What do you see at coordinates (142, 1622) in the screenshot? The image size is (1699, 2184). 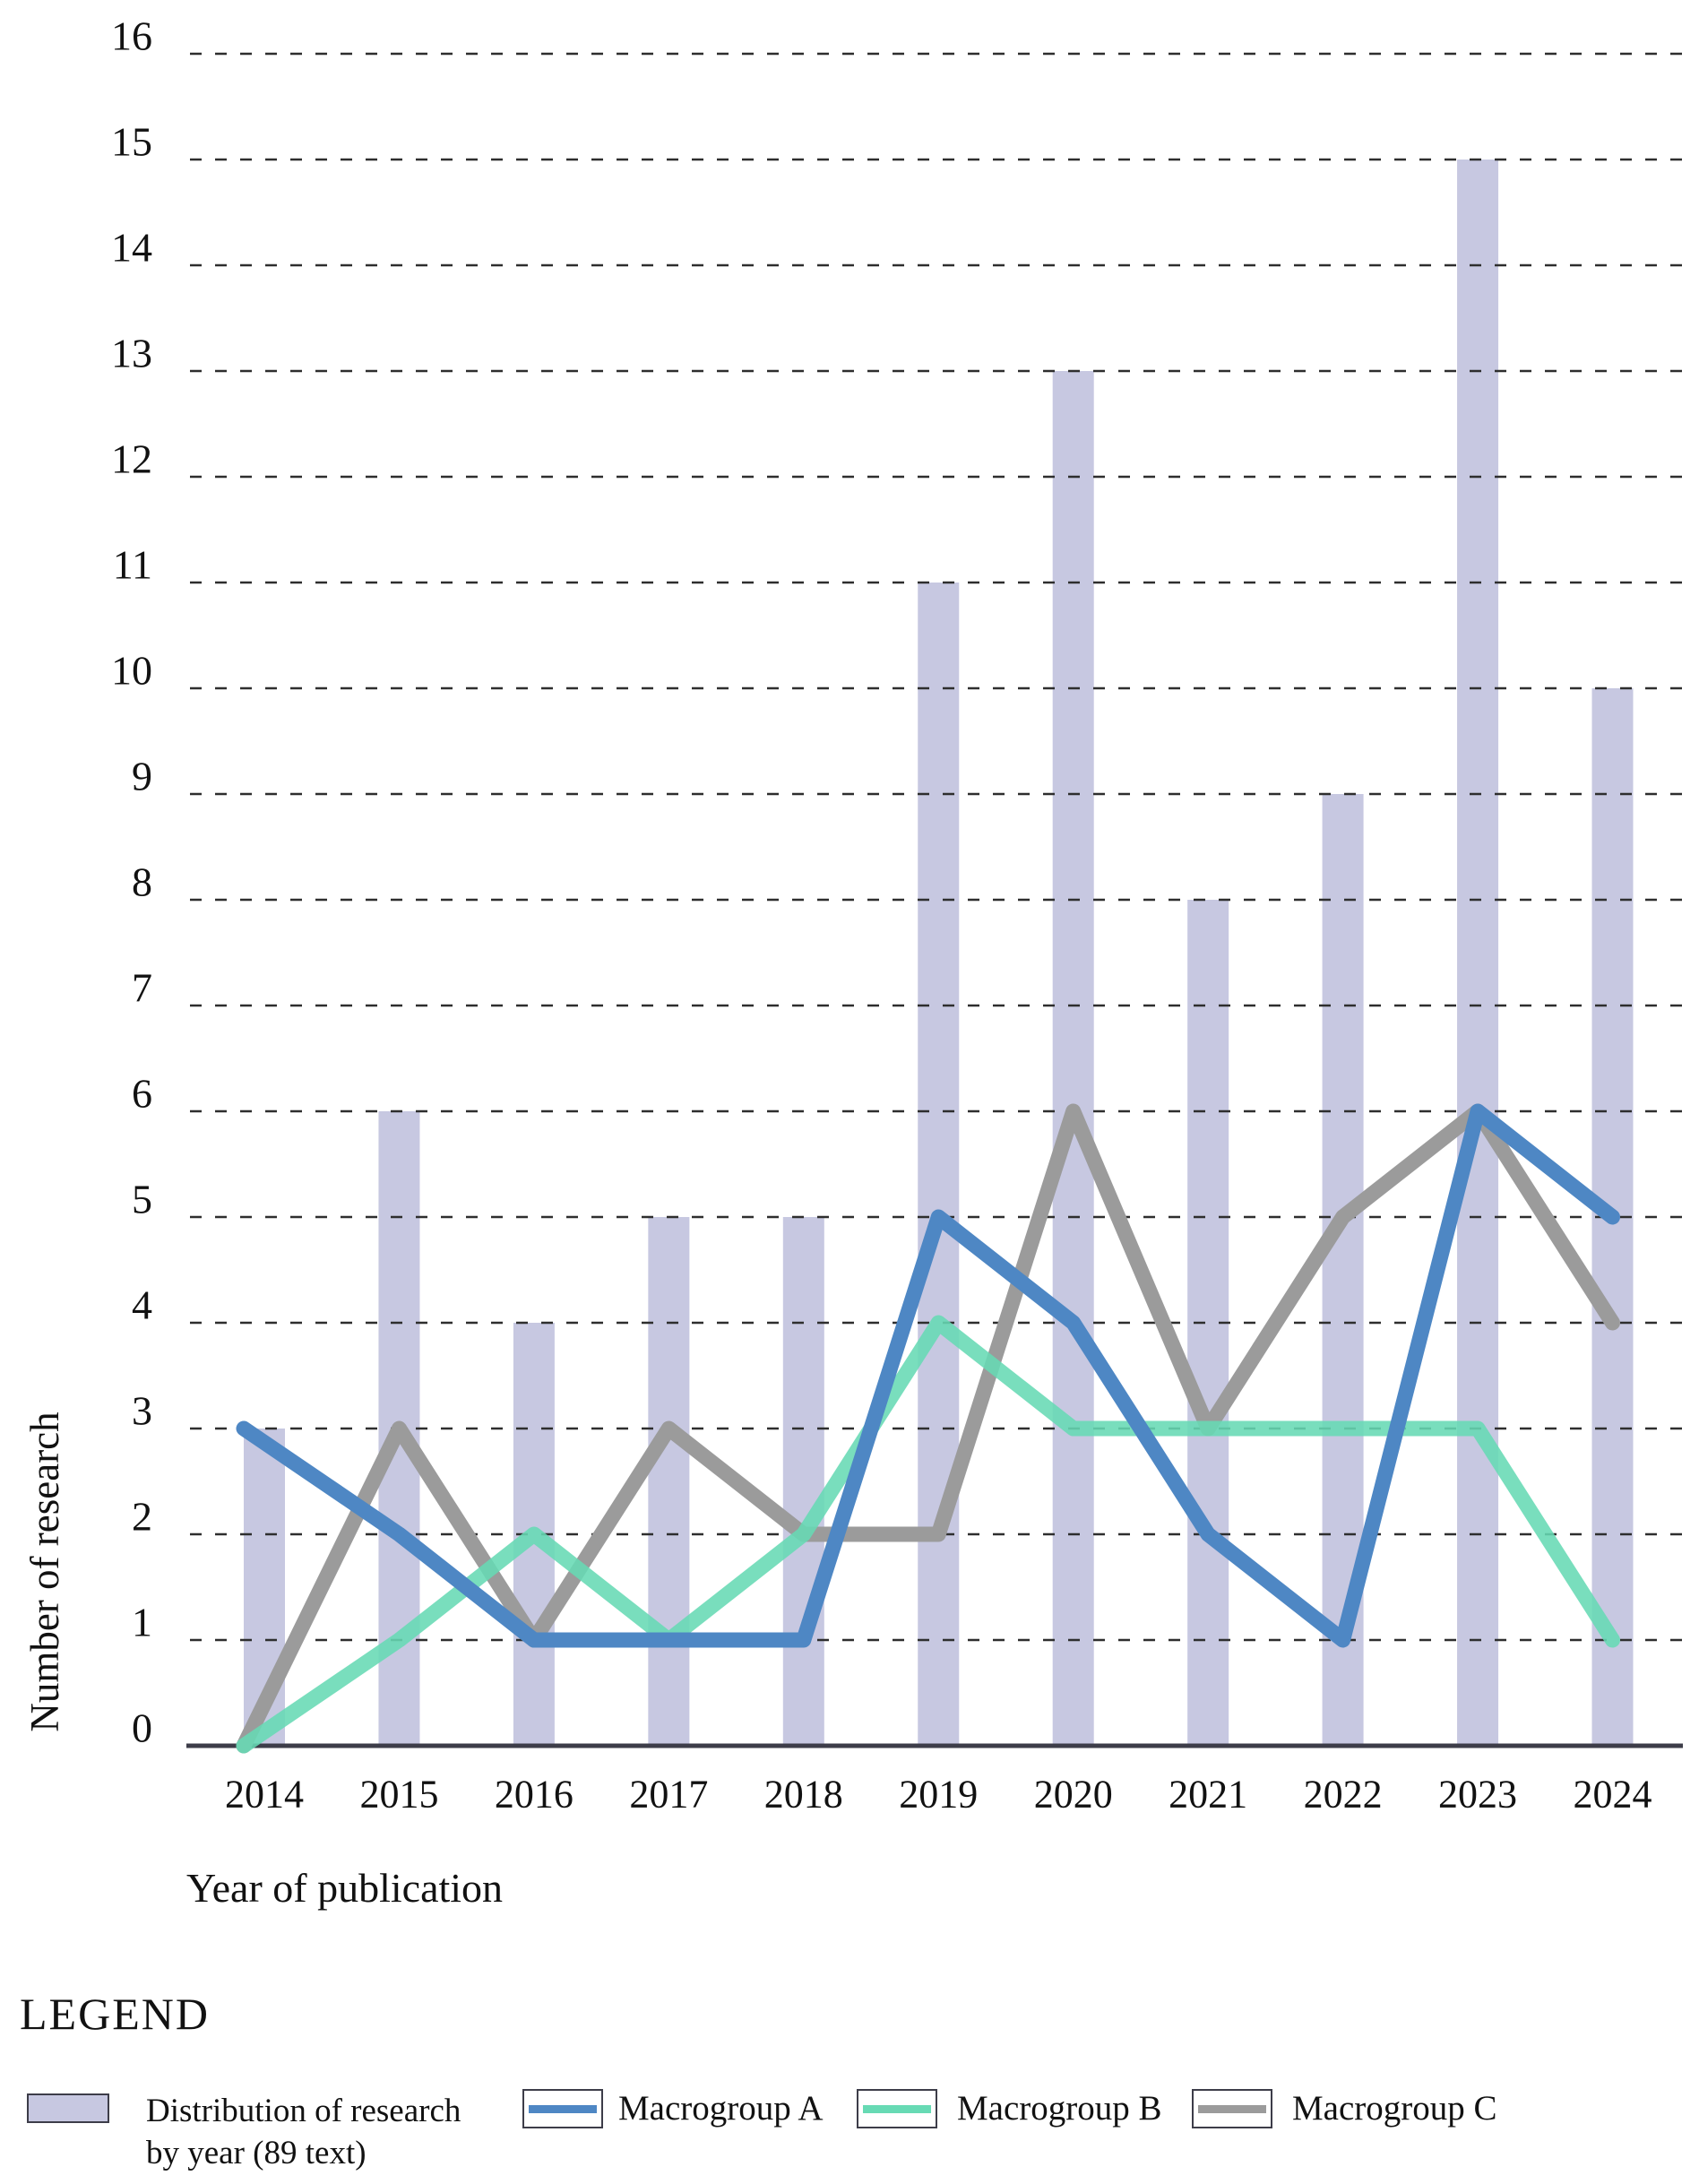 I see `y-tick-label-1: 1` at bounding box center [142, 1622].